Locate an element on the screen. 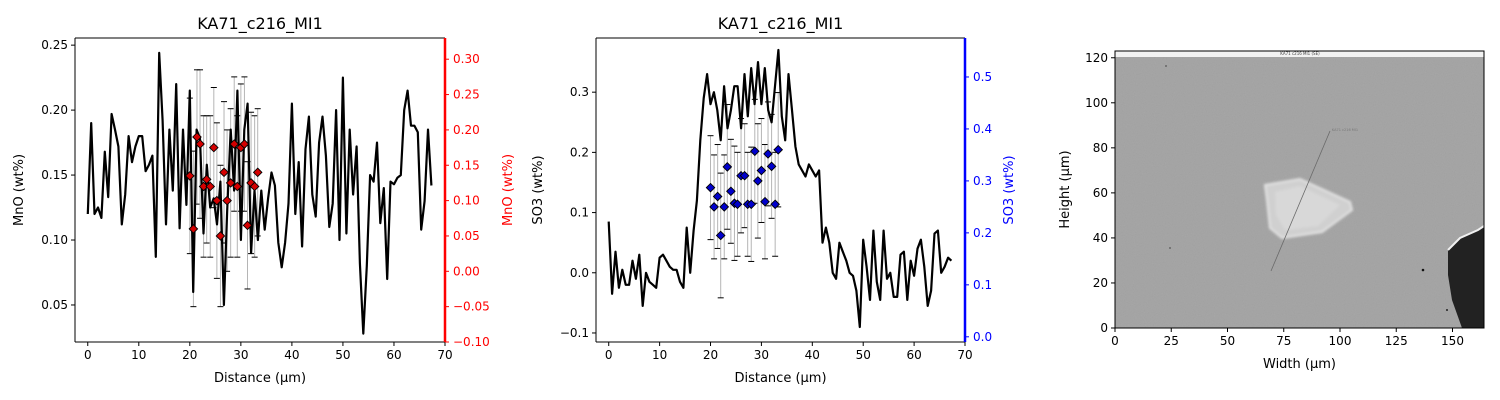  y-tick-label: 0.1 is located at coordinates (579, 213).